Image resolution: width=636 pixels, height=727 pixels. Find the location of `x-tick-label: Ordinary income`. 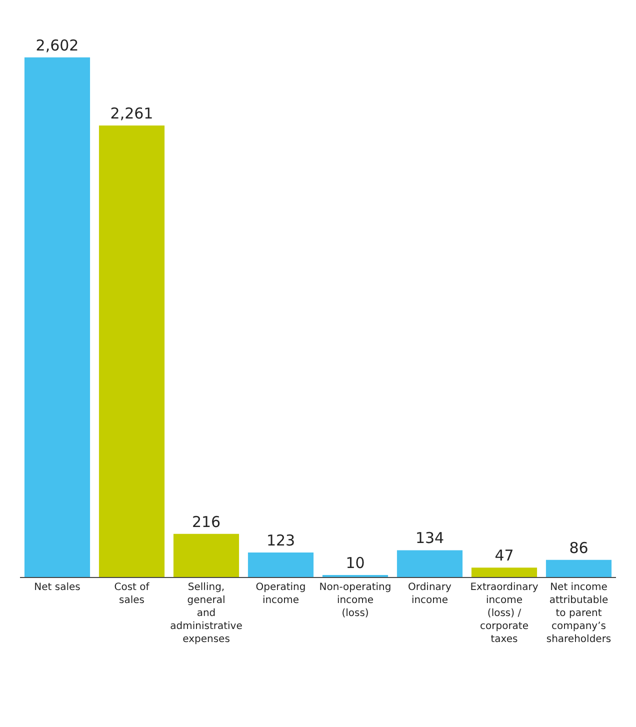

x-tick-label: Ordinary income is located at coordinates (430, 594).